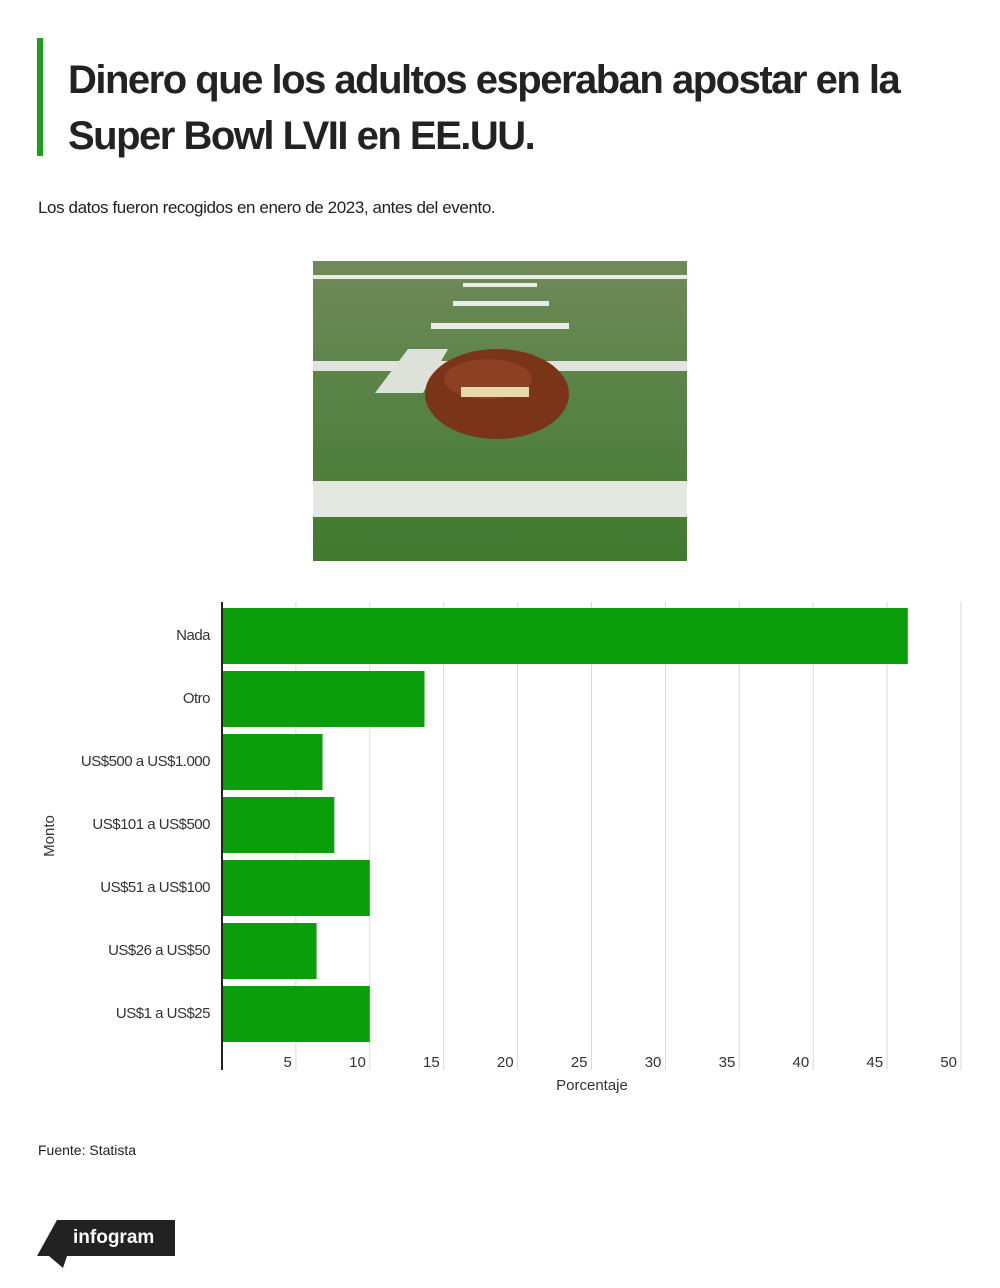 Image resolution: width=1000 pixels, height=1288 pixels. Describe the element at coordinates (357, 1062) in the screenshot. I see `x-tick-label: 10` at that location.